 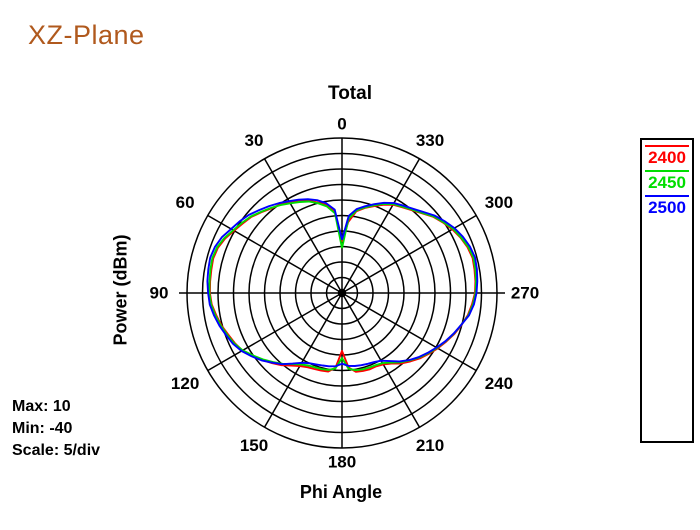 I want to click on chart-title: Total, so click(x=350, y=93).